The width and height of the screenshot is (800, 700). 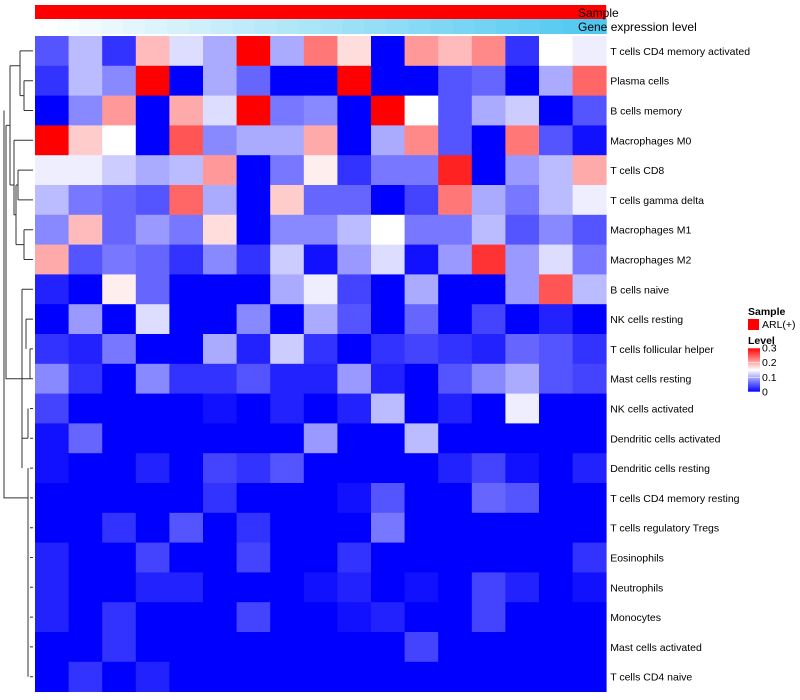 What do you see at coordinates (754, 370) in the screenshot?
I see `legend-level-colorbar` at bounding box center [754, 370].